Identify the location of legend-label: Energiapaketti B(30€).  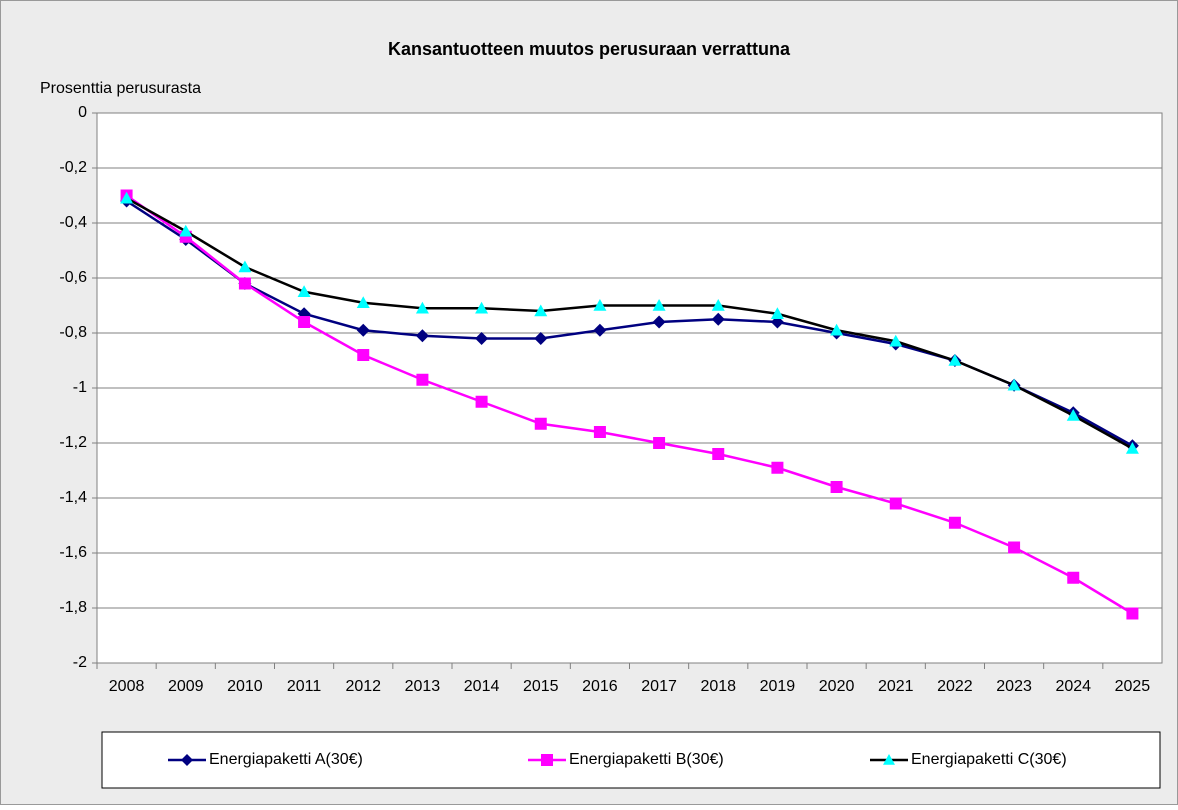
(646, 759).